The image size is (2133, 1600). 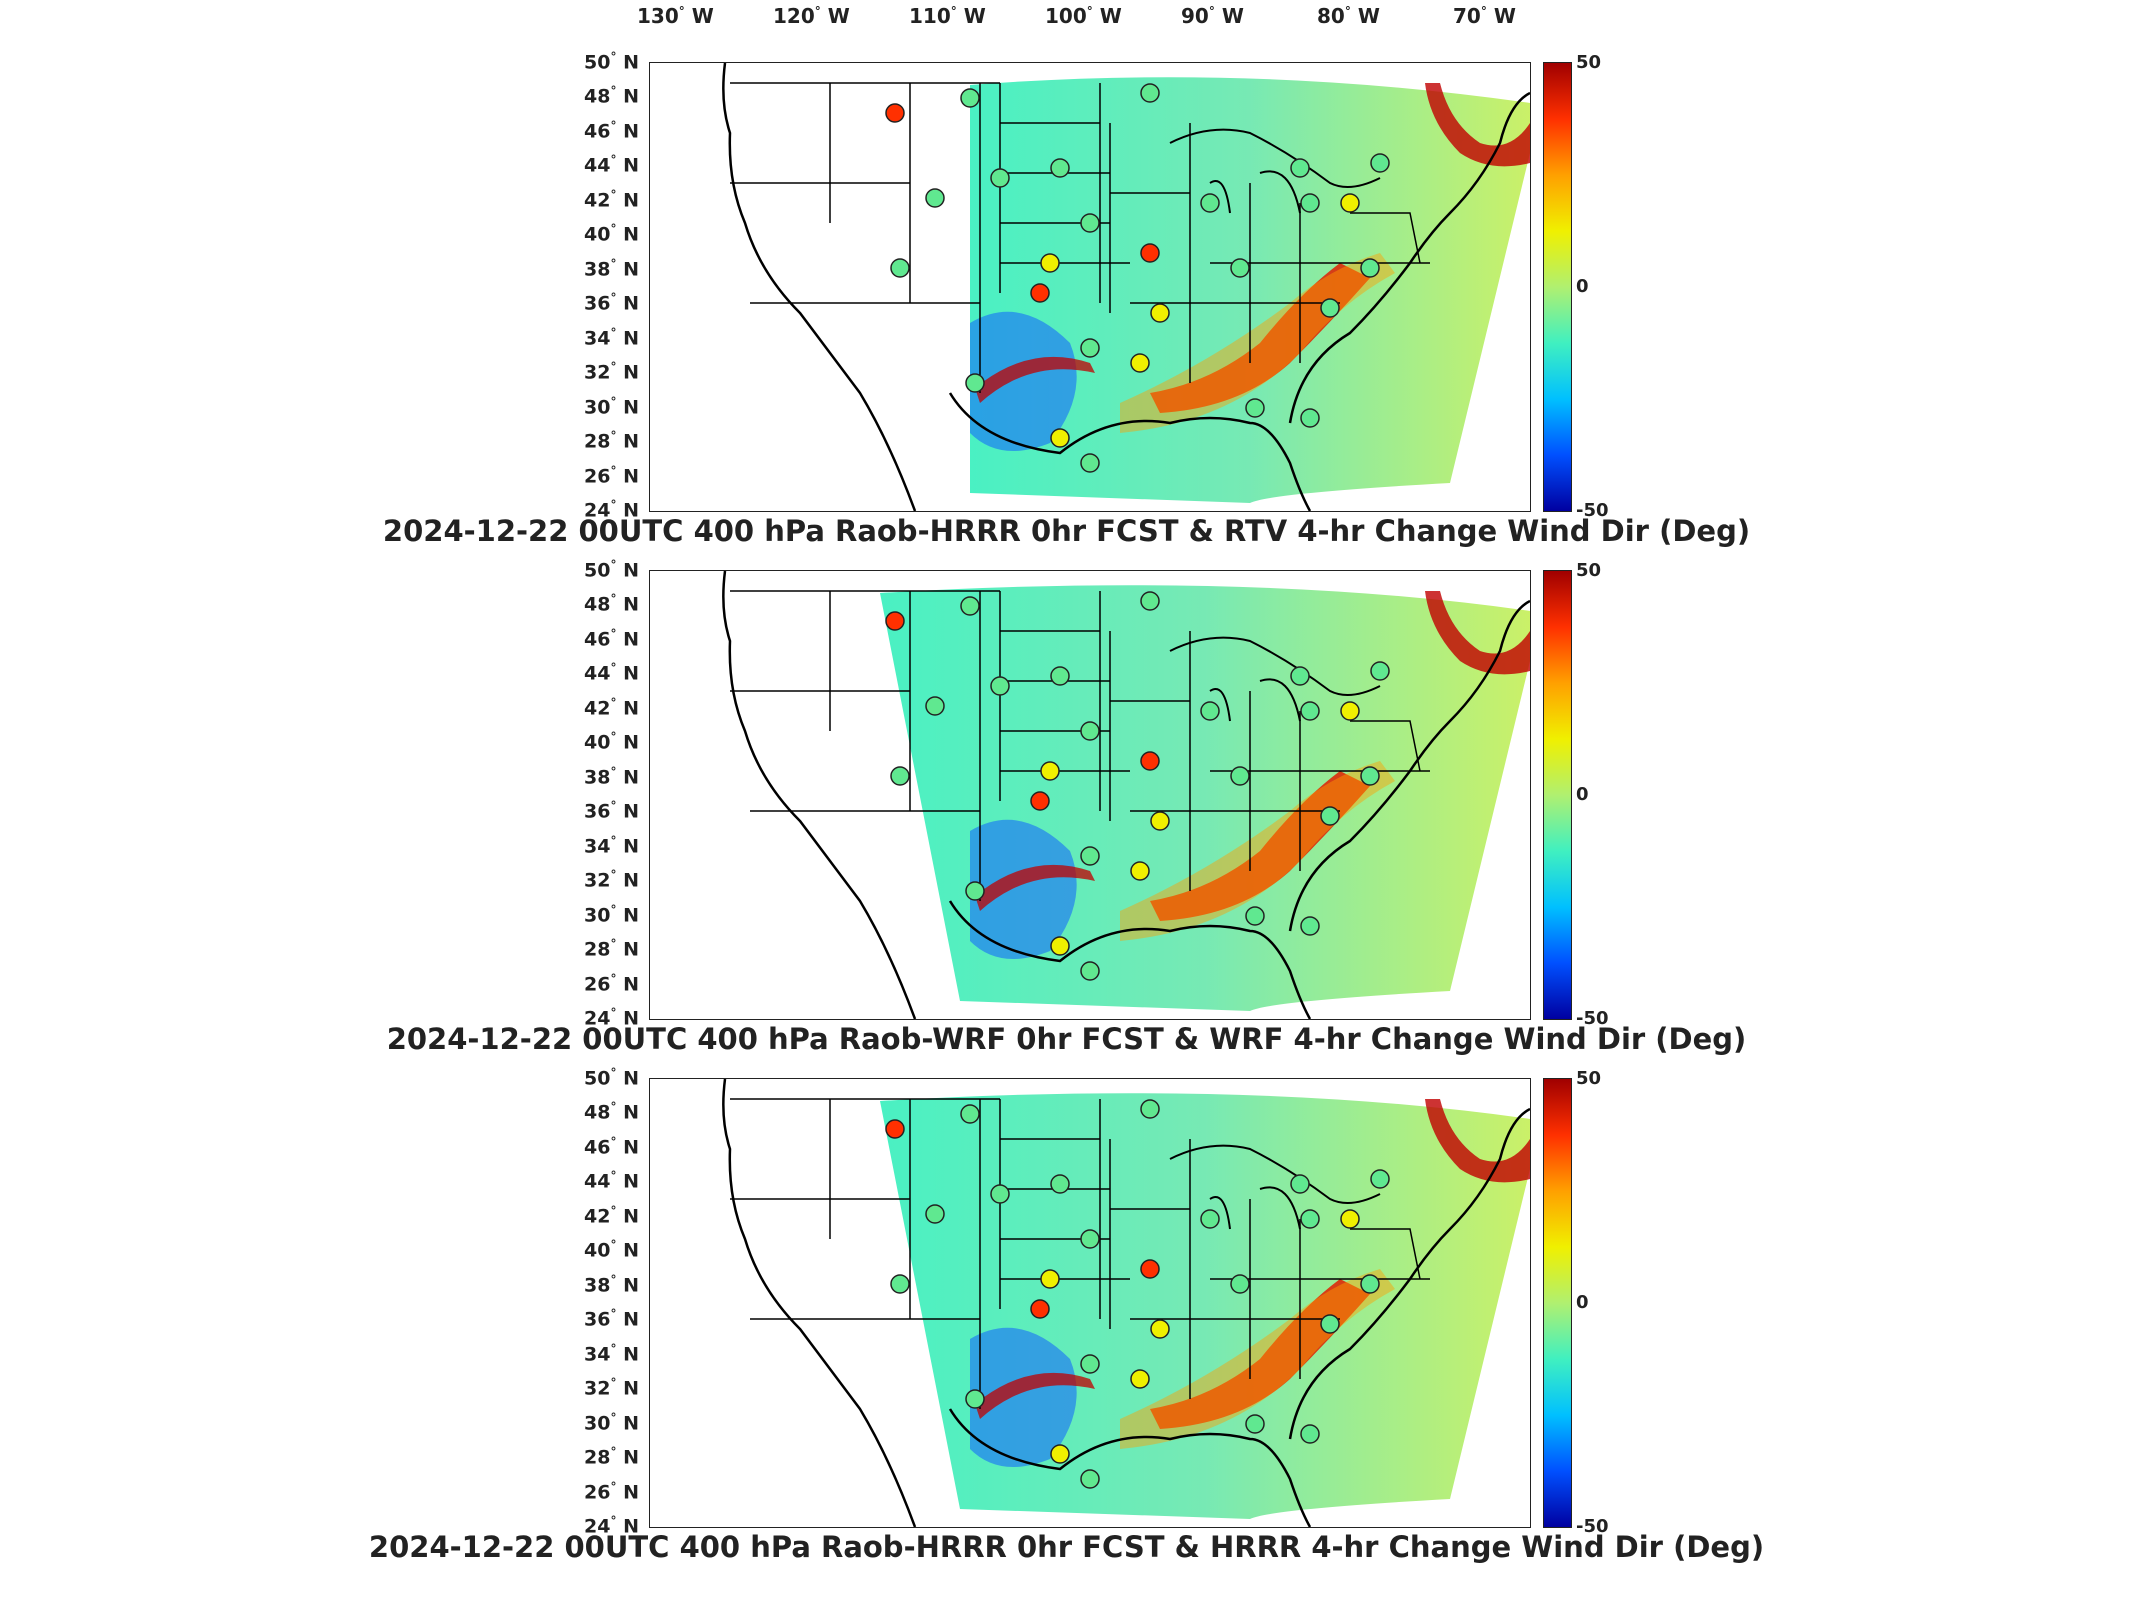 What do you see at coordinates (611, 1457) in the screenshot?
I see `lat-tick-label: 28° N` at bounding box center [611, 1457].